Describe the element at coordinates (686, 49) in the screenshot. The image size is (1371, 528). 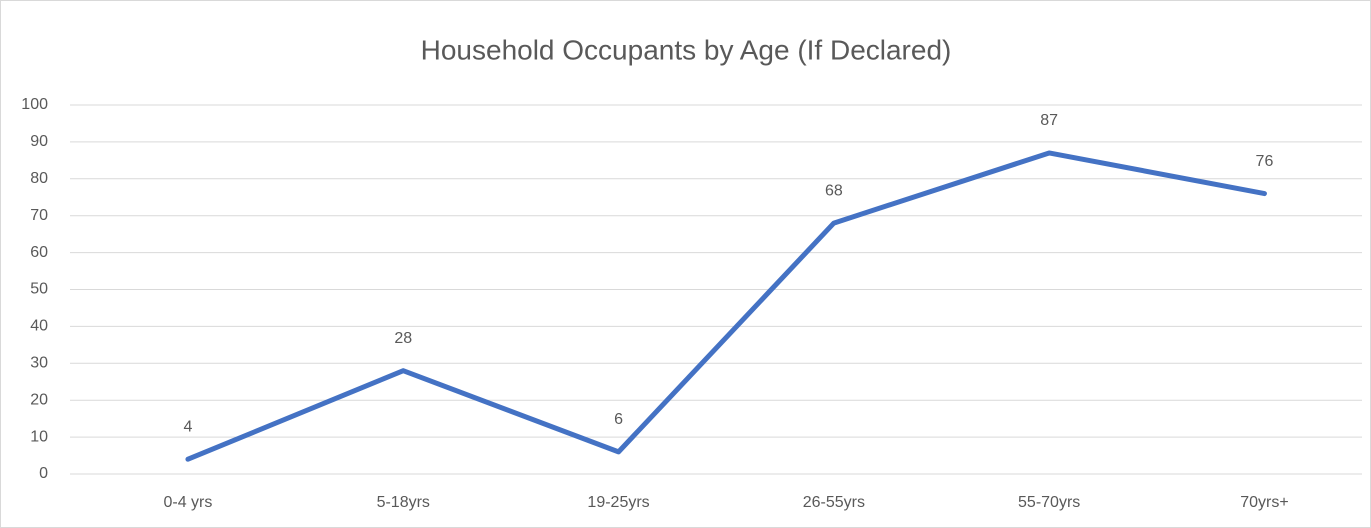
I see `chart-title: Household Occupants by Age (If Declared)` at that location.